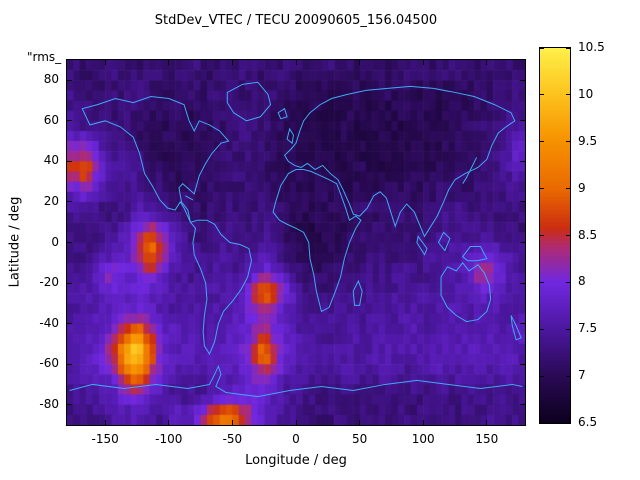 The height and width of the screenshot is (480, 640). I want to click on chart-title: StdDev_VTEC / TECU 20090605_156.04500, so click(296, 20).